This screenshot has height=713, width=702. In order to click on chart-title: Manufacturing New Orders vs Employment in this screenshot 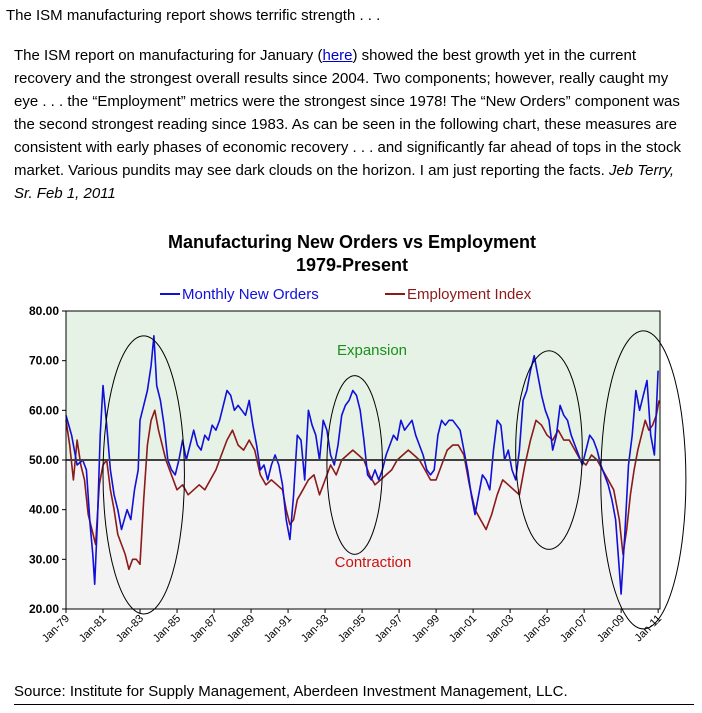, I will do `click(352, 242)`.